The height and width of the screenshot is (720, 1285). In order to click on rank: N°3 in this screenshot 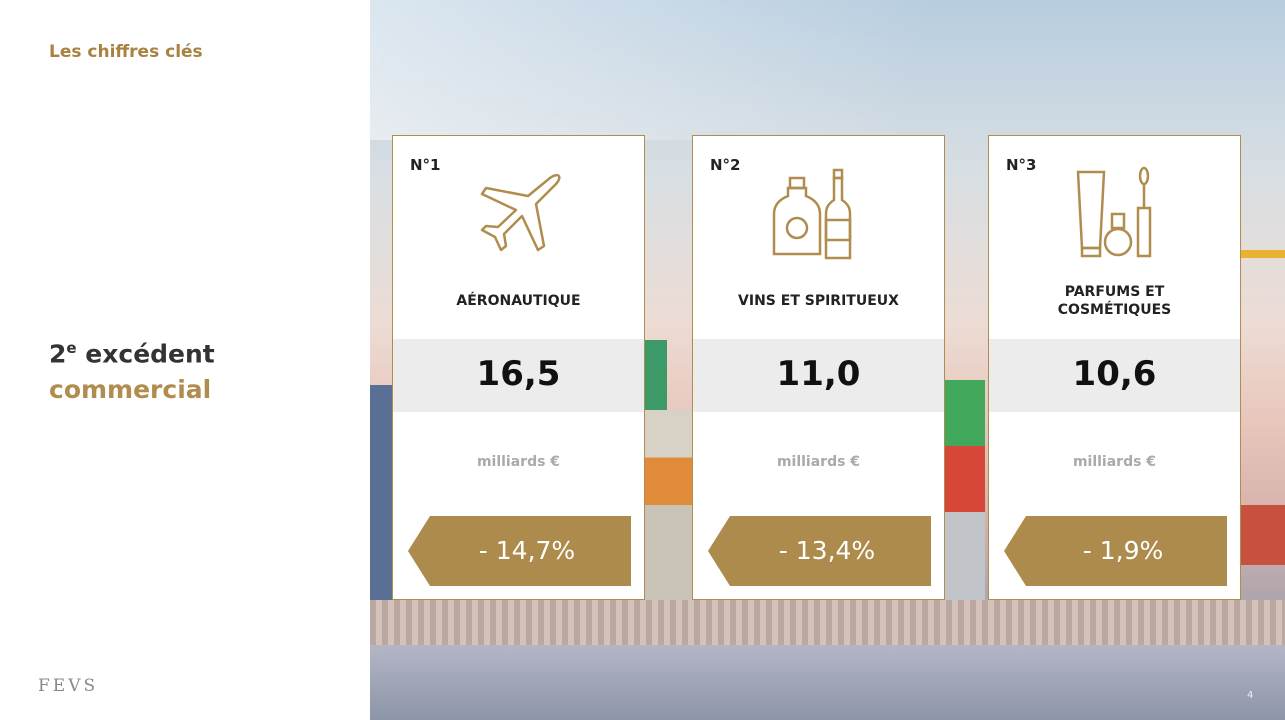, I will do `click(1021, 165)`.